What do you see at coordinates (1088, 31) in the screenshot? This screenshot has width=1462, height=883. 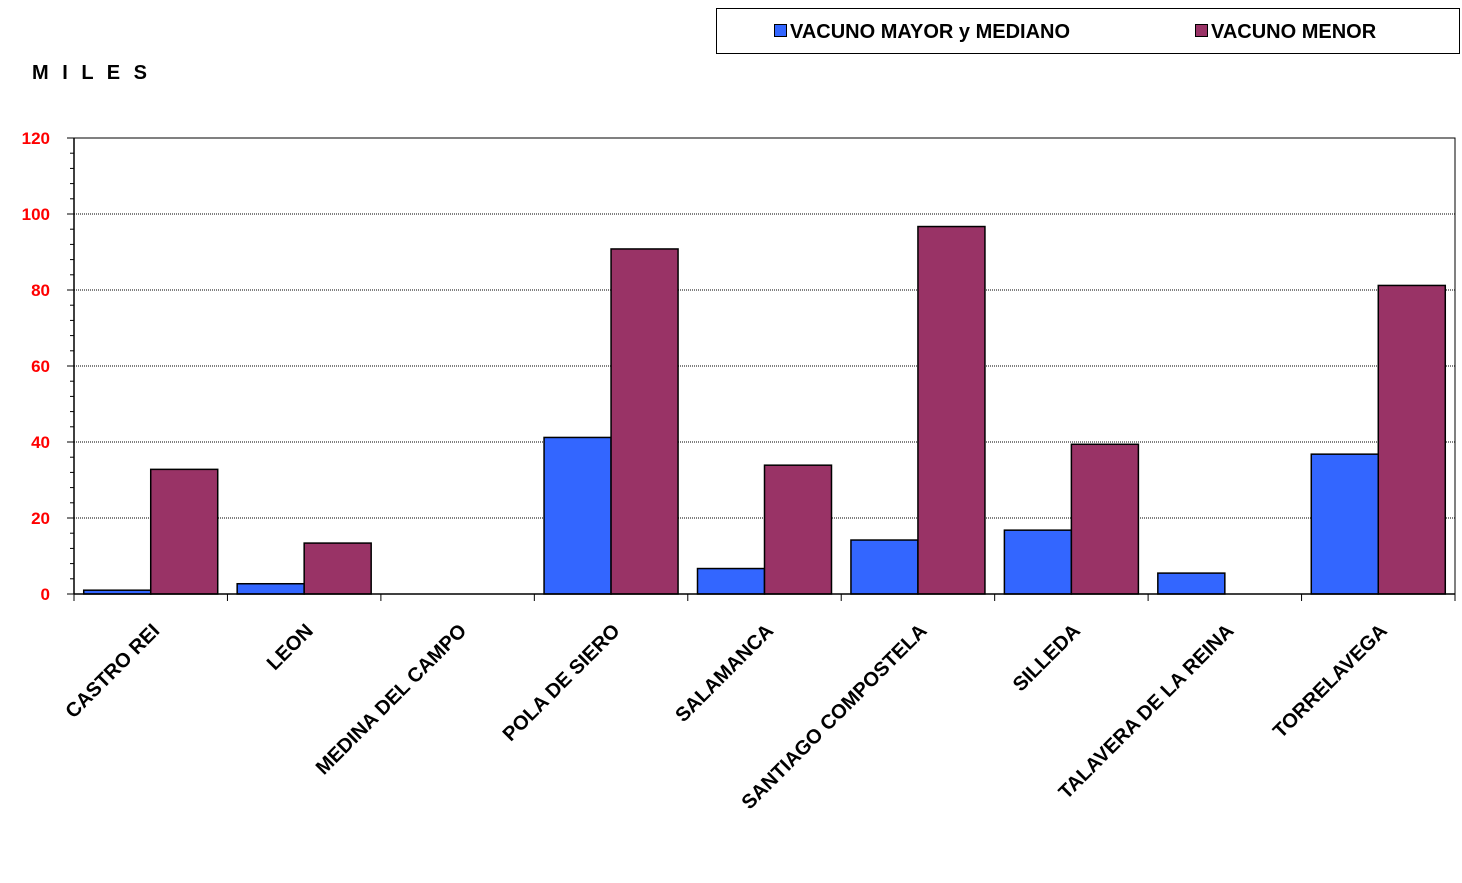 I see `legend: VACUNO MAYOR y MEDIANO VACUNO MENOR` at bounding box center [1088, 31].